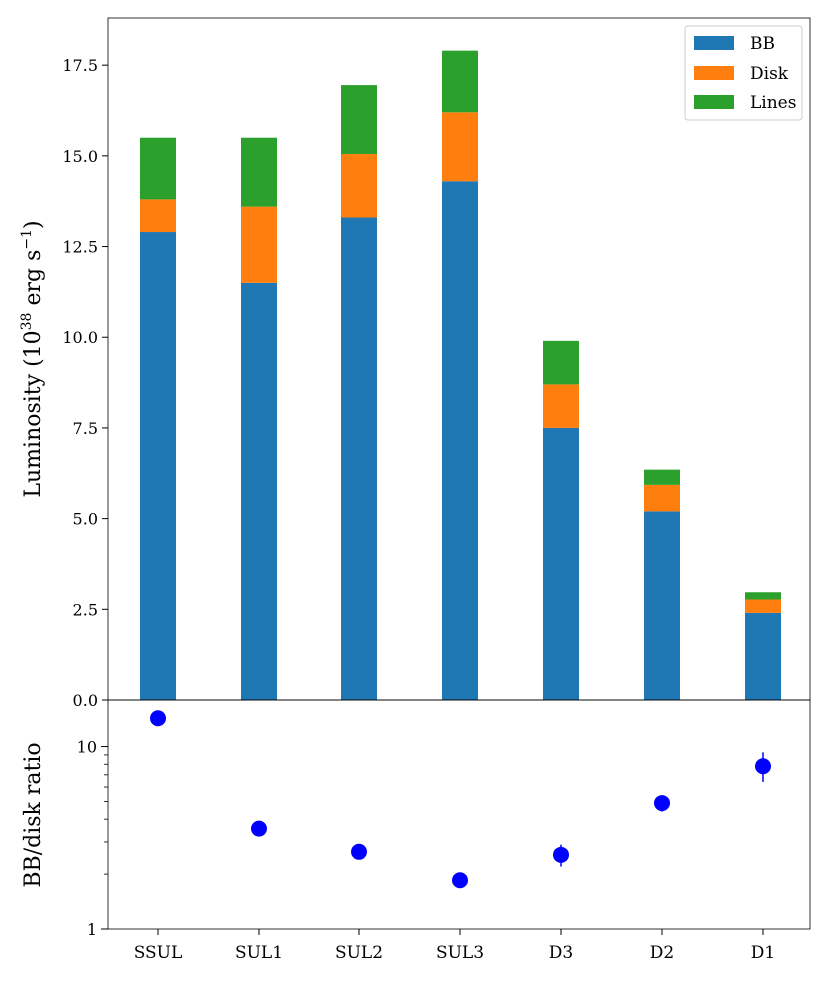 This screenshot has height=982, width=831. What do you see at coordinates (743, 73) in the screenshot?
I see `chart-legend: BB Disk Lines` at bounding box center [743, 73].